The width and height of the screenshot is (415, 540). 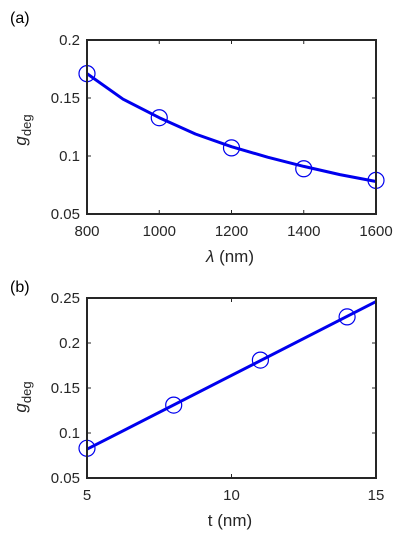 I want to click on panel-b-y-tick-label: 0.25, so click(x=65, y=298).